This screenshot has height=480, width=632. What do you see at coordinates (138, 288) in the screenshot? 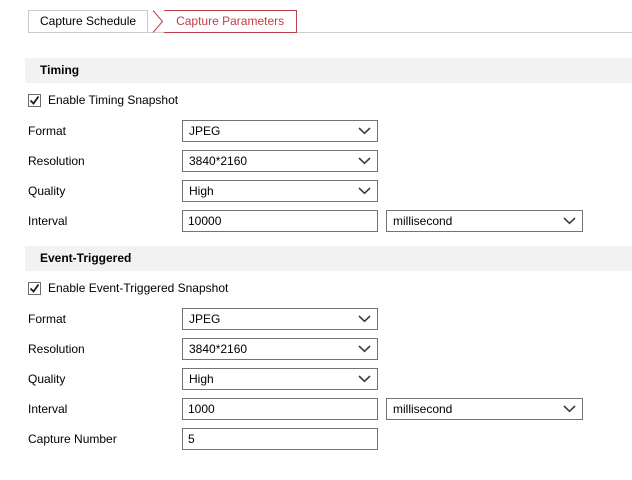
I see `enable-event-triggered-snapshot-label: Enable Event-Triggered Snapshot` at bounding box center [138, 288].